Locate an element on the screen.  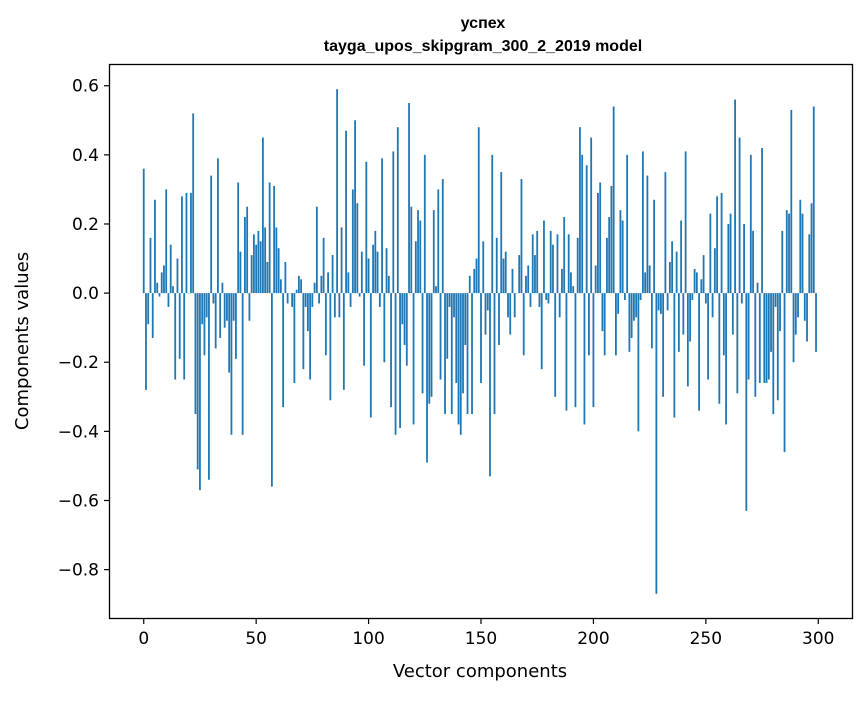
y-tick-label: 0.2 is located at coordinates (85, 225).